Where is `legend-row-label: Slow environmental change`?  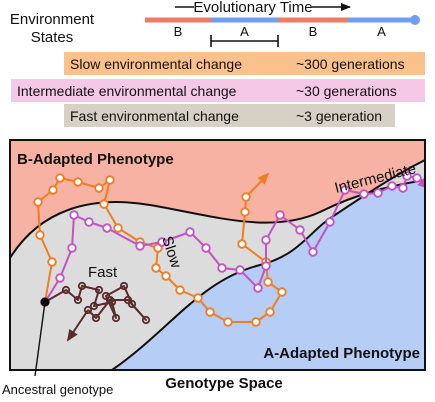
legend-row-label: Slow environmental change is located at coordinates (156, 64).